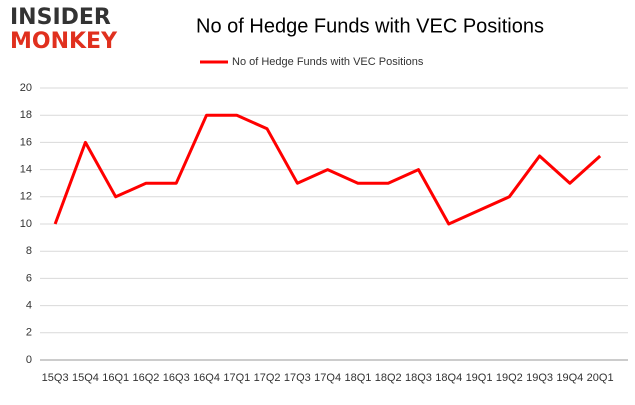 The height and width of the screenshot is (405, 635). I want to click on y-tick-label: 12, so click(26, 197).